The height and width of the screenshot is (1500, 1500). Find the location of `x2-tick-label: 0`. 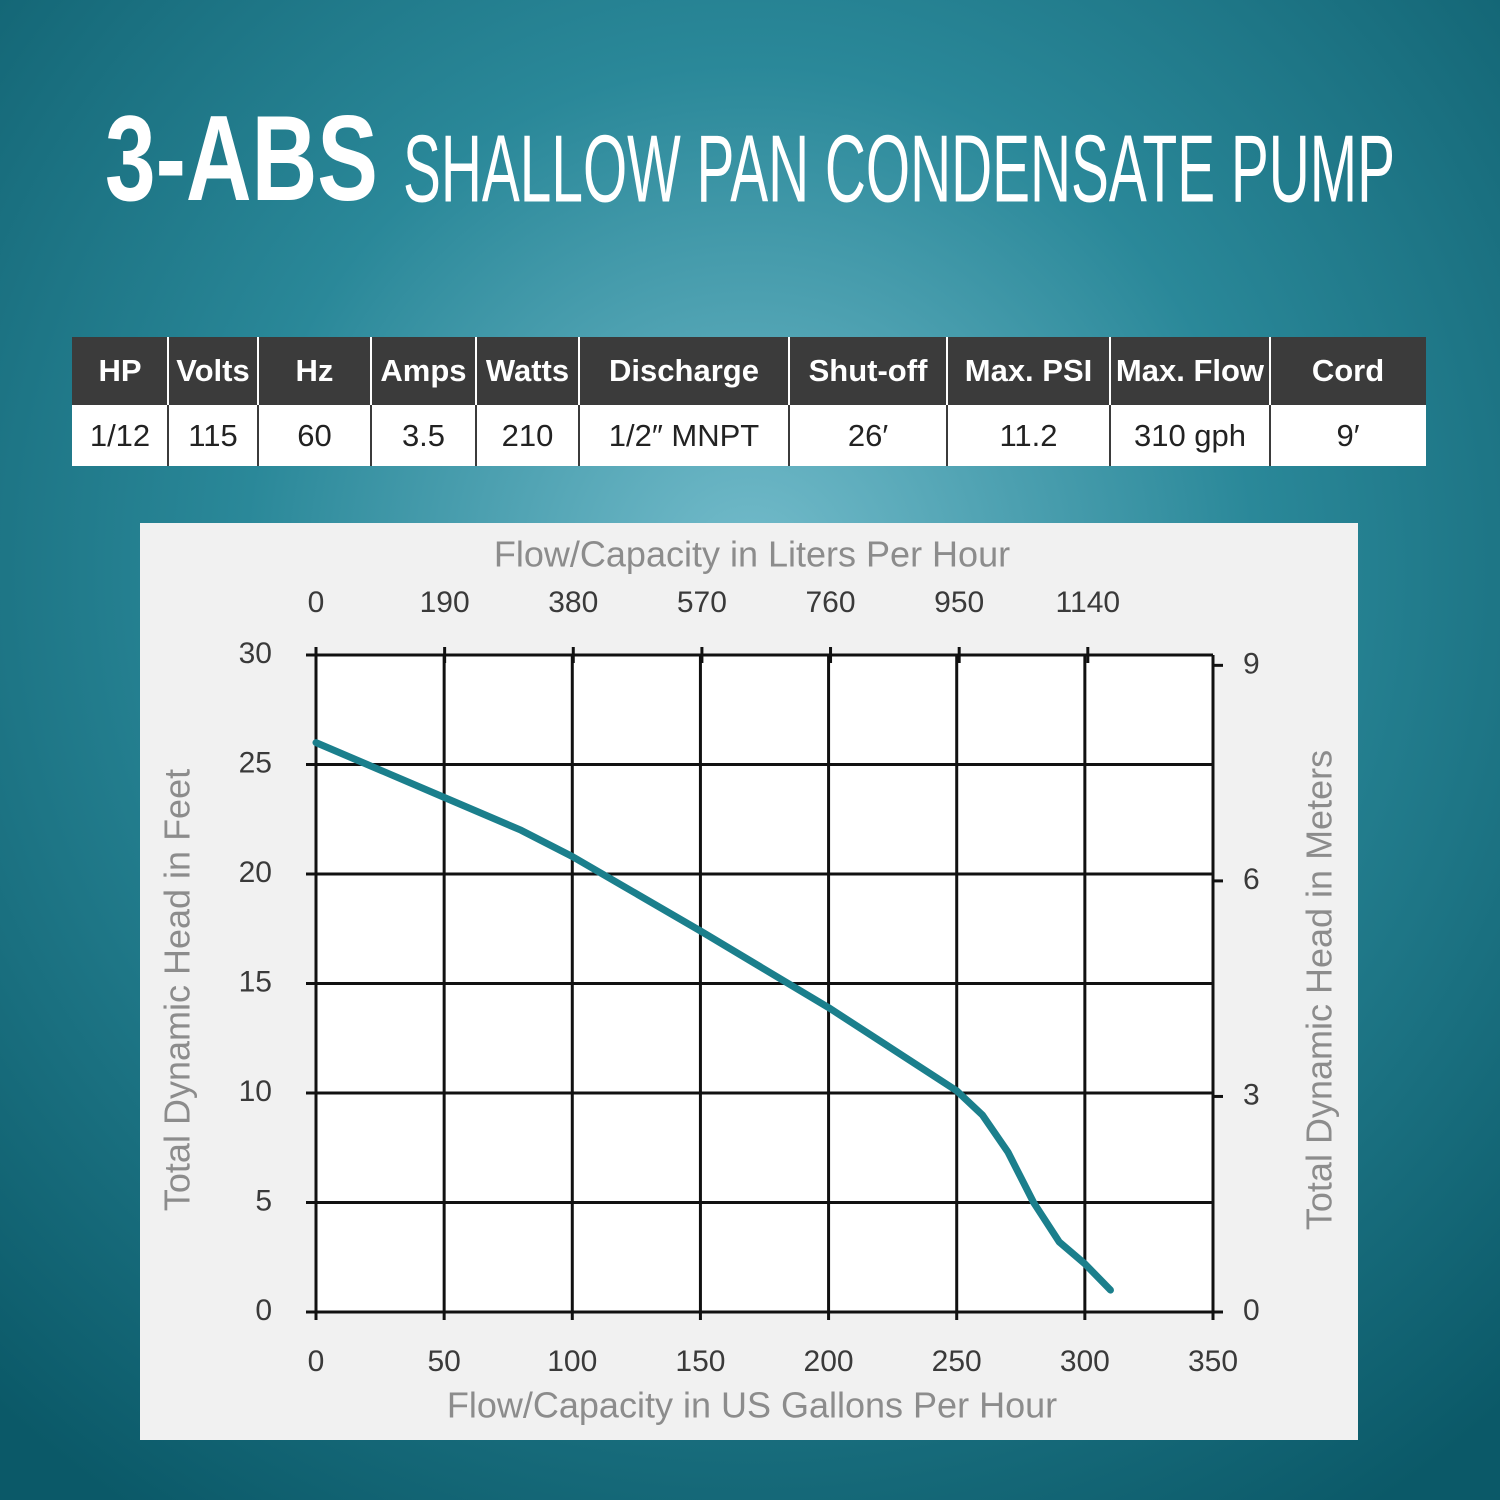

x2-tick-label: 0 is located at coordinates (316, 602).